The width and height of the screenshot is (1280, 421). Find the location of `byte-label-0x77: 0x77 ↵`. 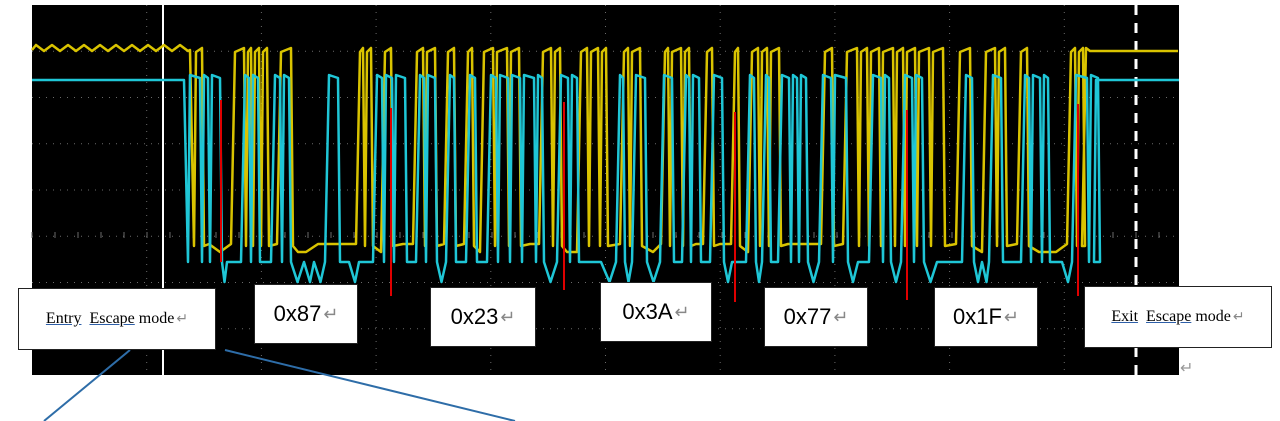

byte-label-0x77: 0x77 ↵ is located at coordinates (816, 317).